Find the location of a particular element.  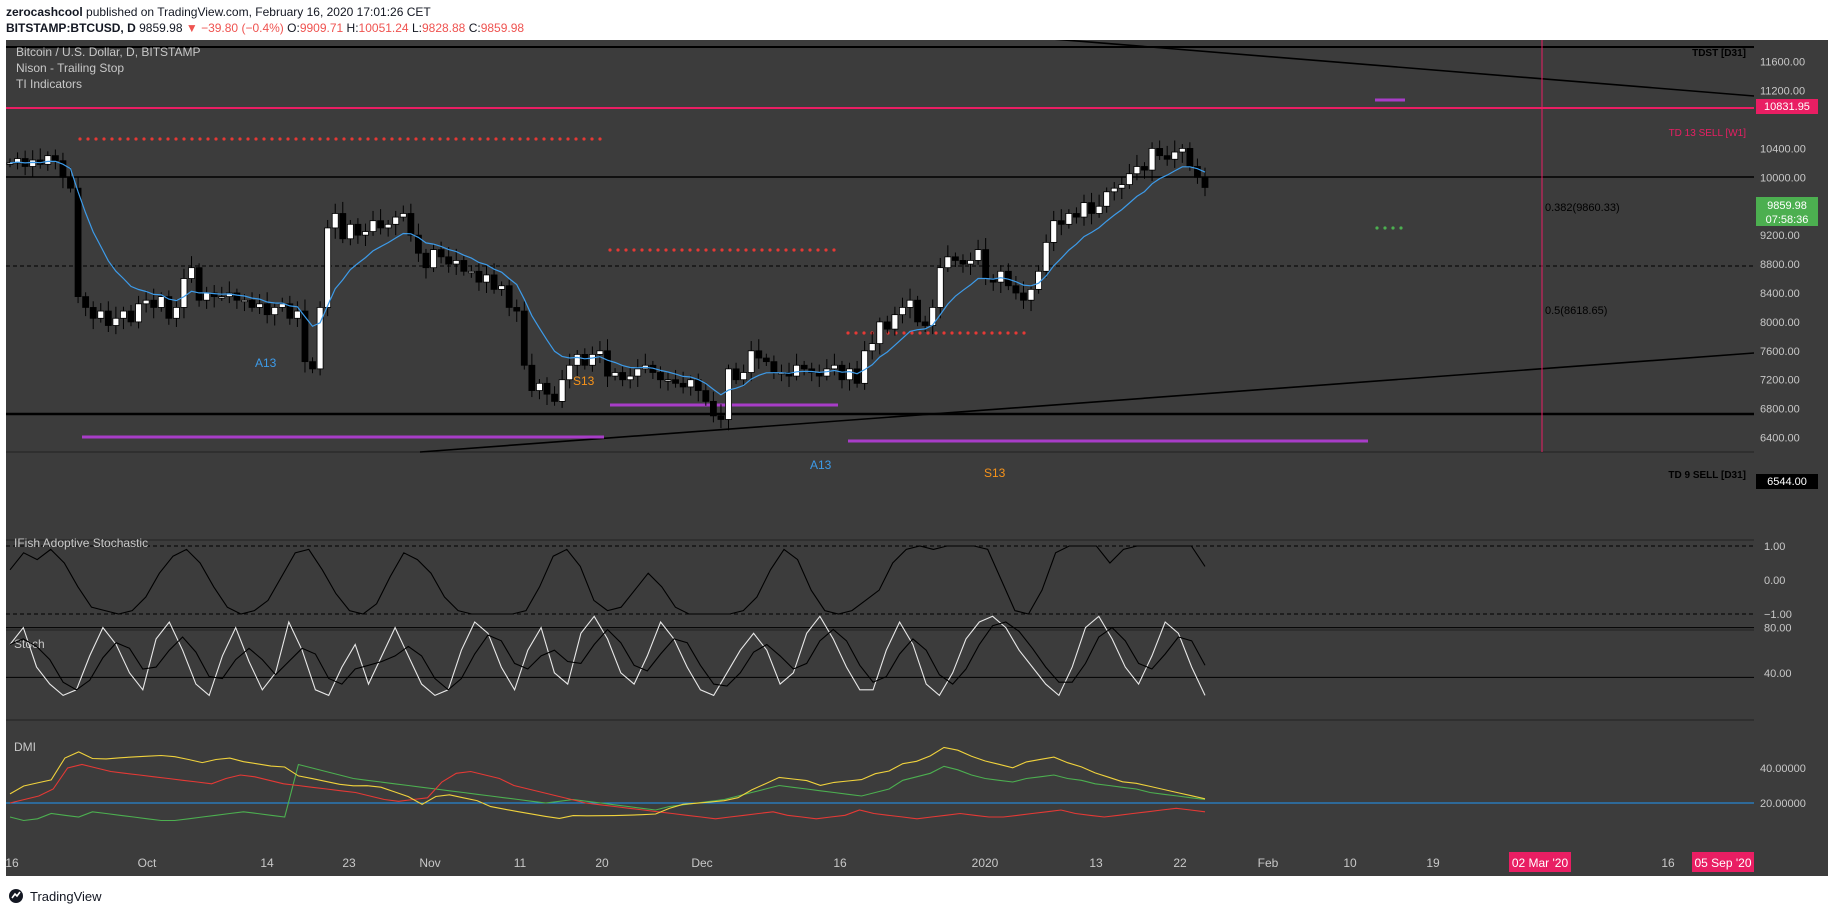

pane-title-dmi: DMI is located at coordinates (25, 747).